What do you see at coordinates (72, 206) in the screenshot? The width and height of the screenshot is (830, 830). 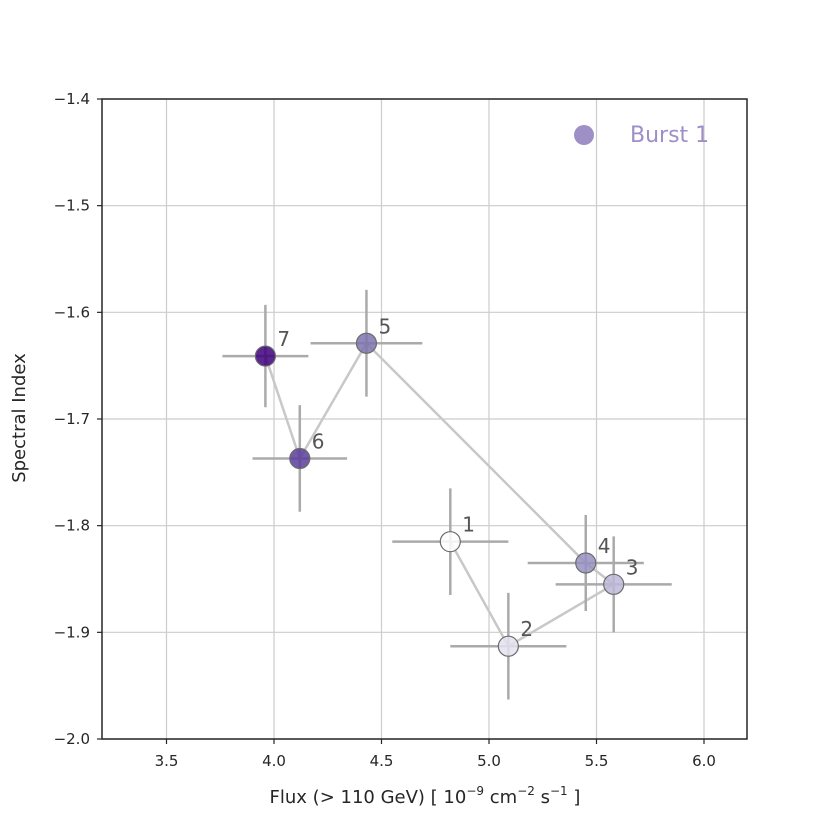 I see `y-tick-label: −1.5` at bounding box center [72, 206].